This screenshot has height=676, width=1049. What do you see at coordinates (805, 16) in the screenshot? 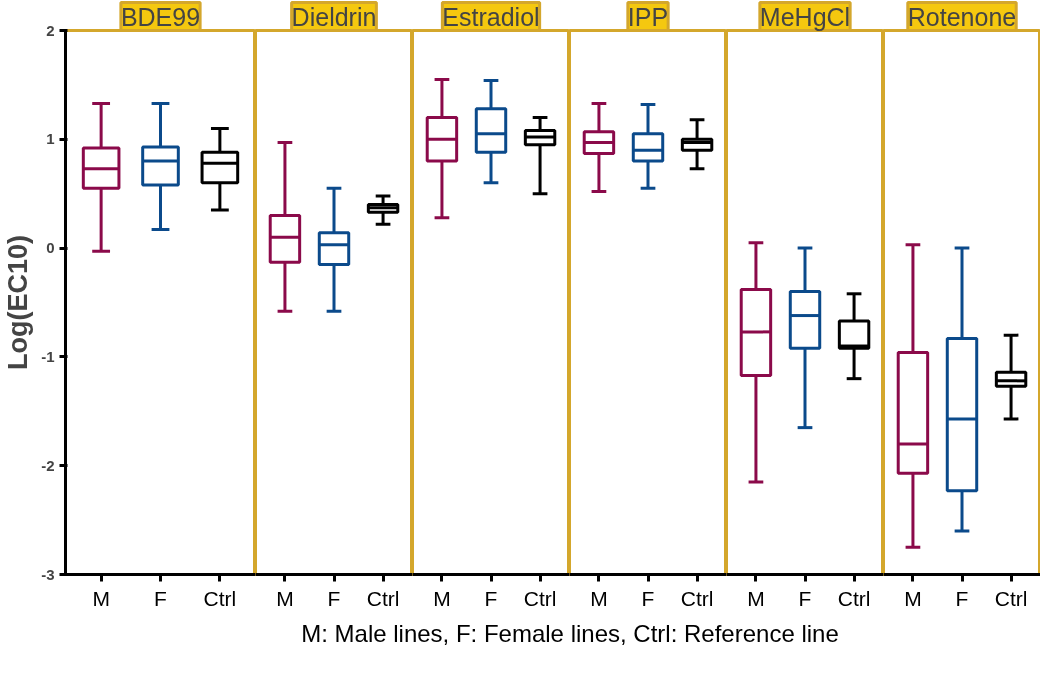
I see `chart-title: MeHgCl` at bounding box center [805, 16].